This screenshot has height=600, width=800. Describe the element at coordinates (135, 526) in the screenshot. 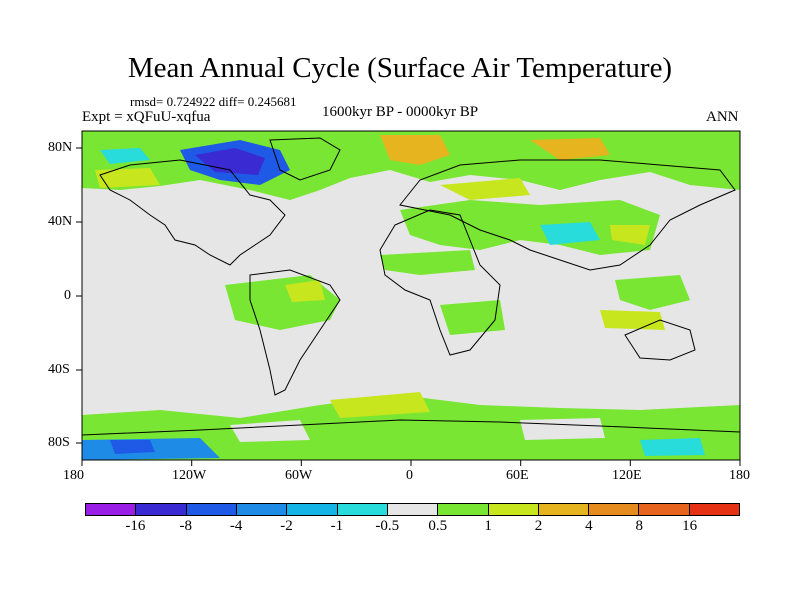

I see `colorbar-label: -16` at that location.